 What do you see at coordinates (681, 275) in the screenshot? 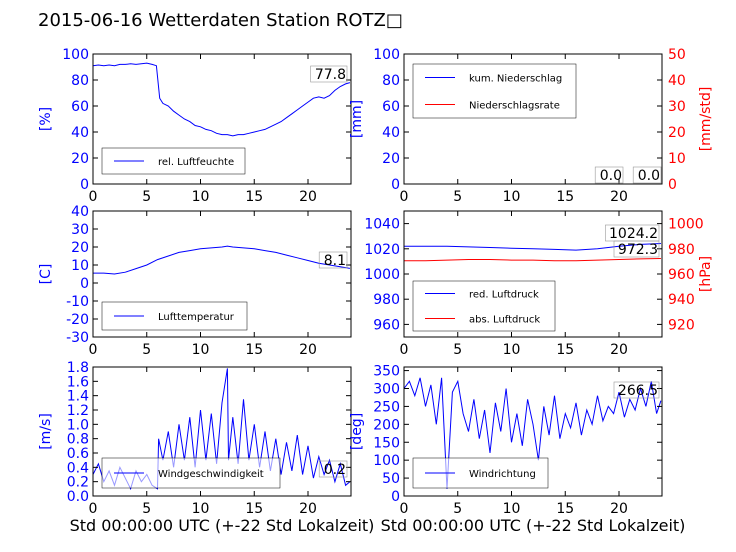
I see `y2-tick-label: 960` at bounding box center [681, 275].